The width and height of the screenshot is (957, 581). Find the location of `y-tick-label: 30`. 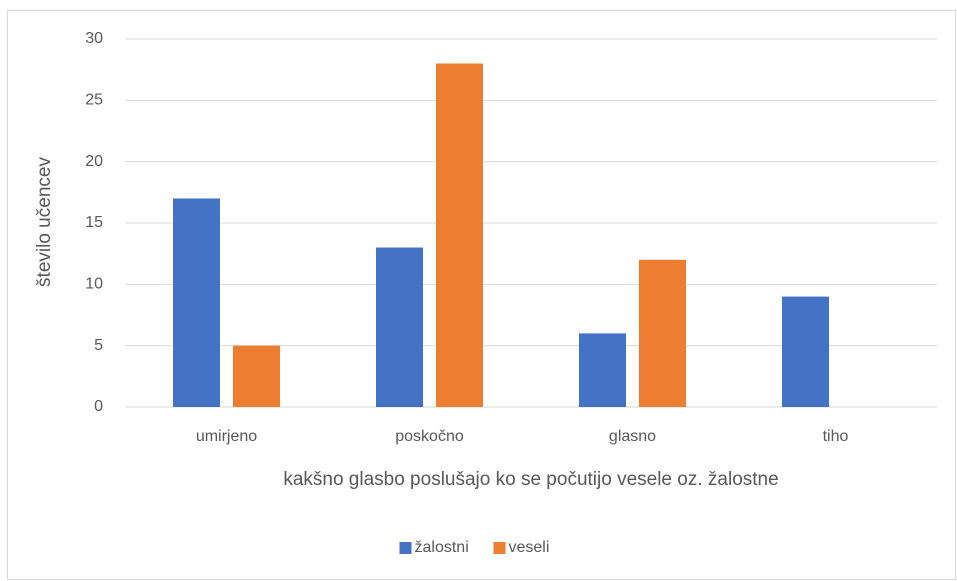

y-tick-label: 30 is located at coordinates (94, 38).